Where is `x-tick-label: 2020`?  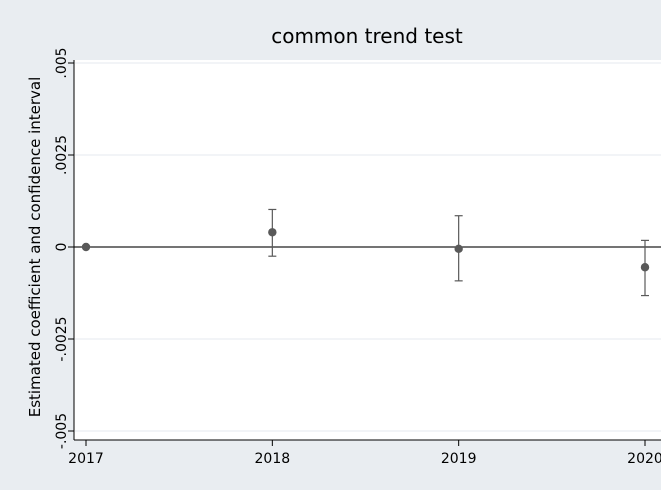 x-tick-label: 2020 is located at coordinates (644, 459).